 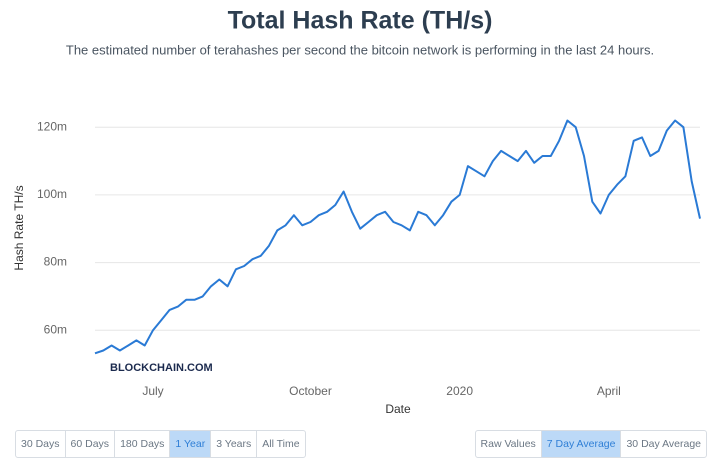 I want to click on toggle-button: 30 Day Average, so click(x=663, y=444).